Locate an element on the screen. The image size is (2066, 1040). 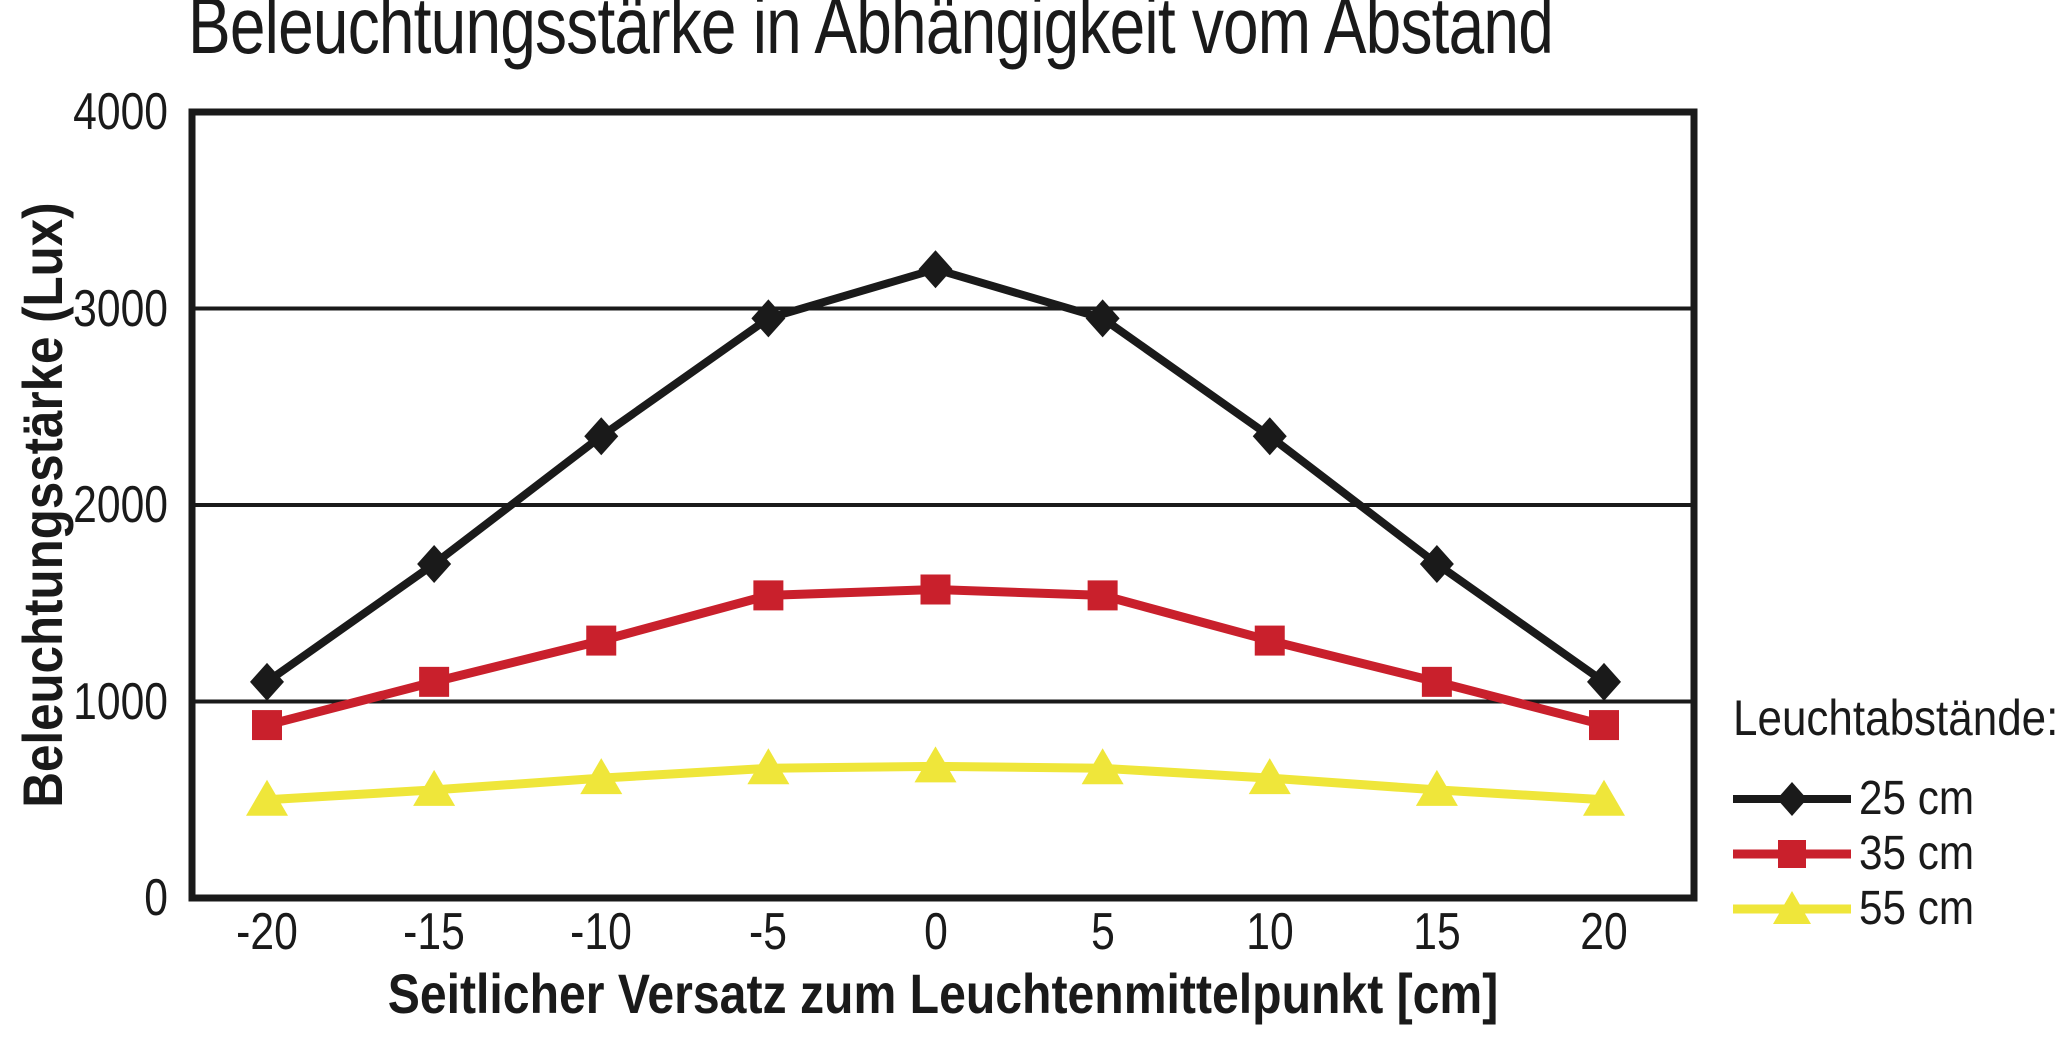
x-tick-label: 5 is located at coordinates (1102, 932).